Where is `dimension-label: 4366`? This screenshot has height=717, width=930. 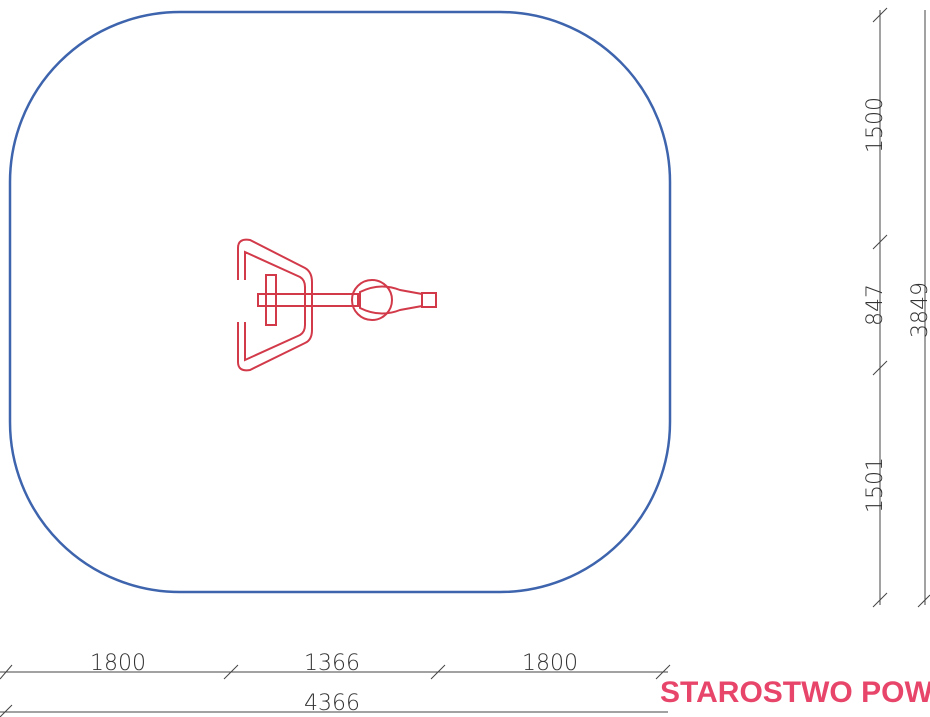
dimension-label: 4366 is located at coordinates (332, 703).